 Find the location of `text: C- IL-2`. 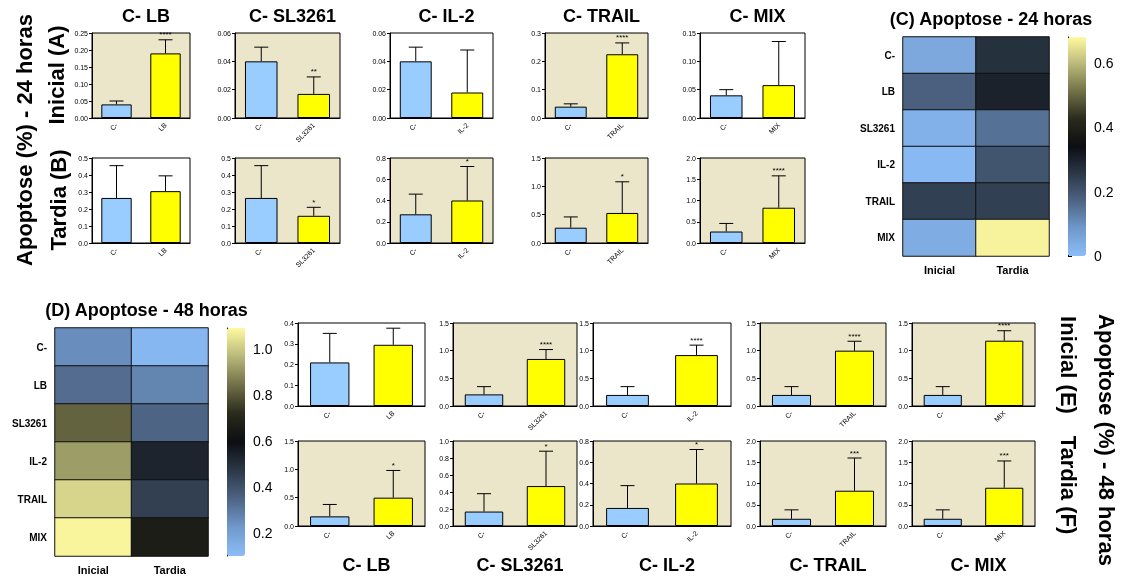

text: C- IL-2 is located at coordinates (667, 565).